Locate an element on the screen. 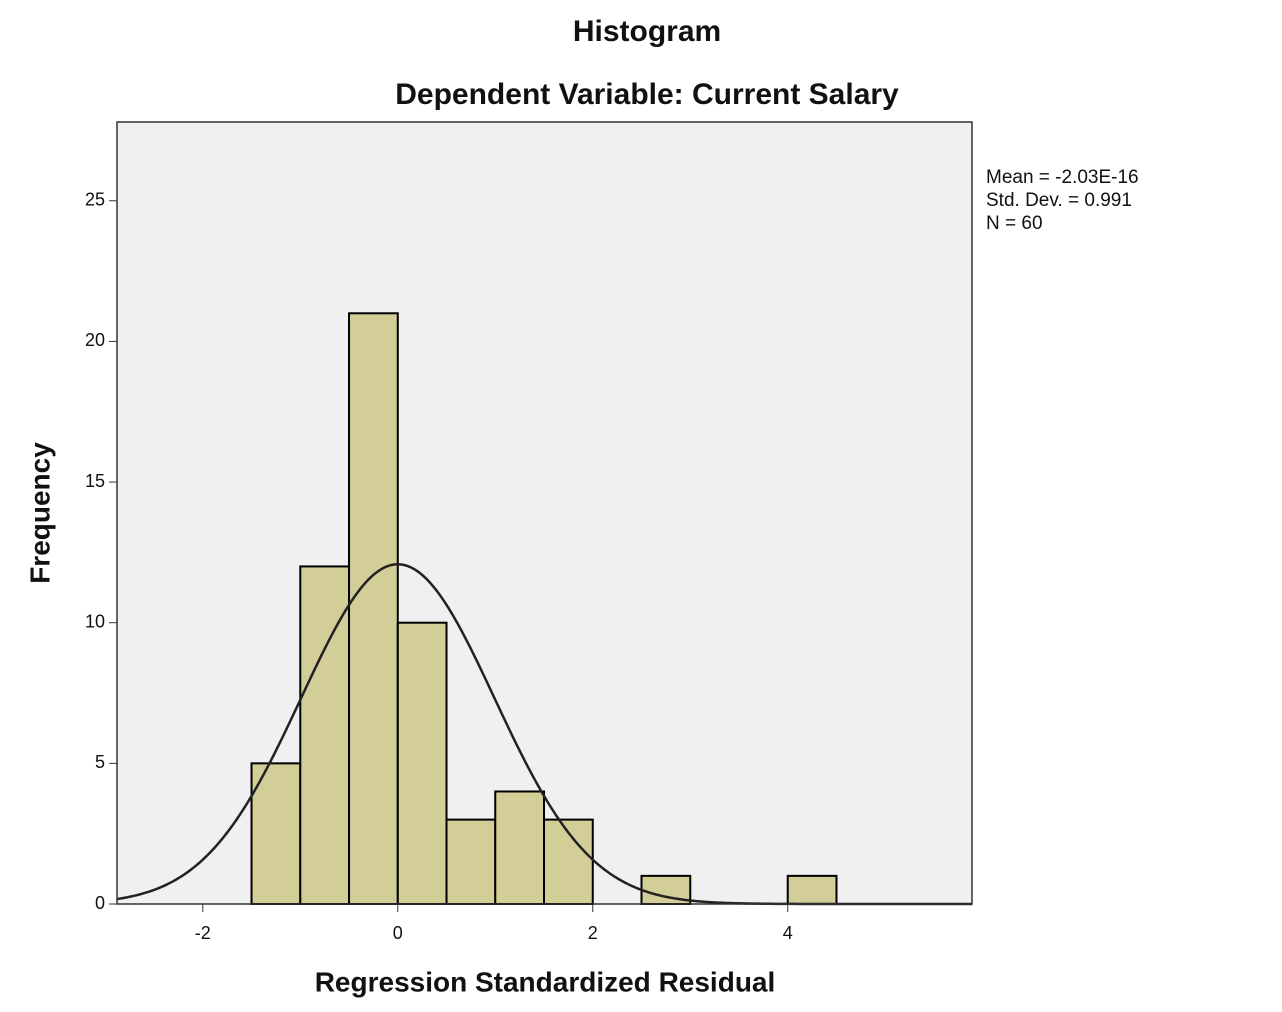 The width and height of the screenshot is (1282, 1012). chart-title: Histogram is located at coordinates (647, 31).